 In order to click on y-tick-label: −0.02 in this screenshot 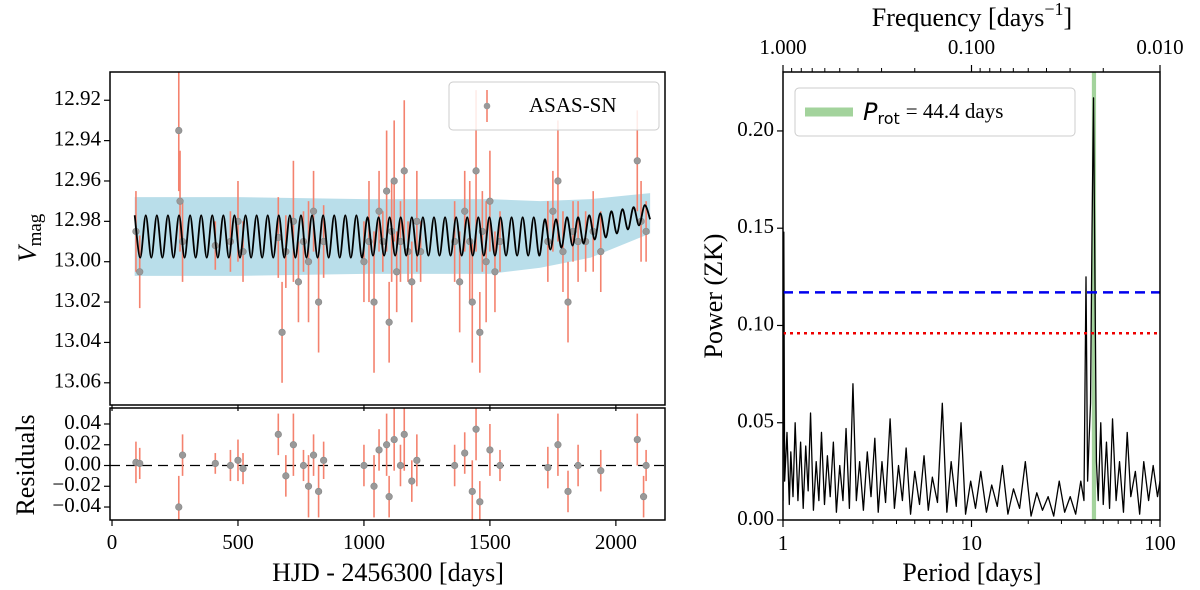, I will do `click(76, 484)`.